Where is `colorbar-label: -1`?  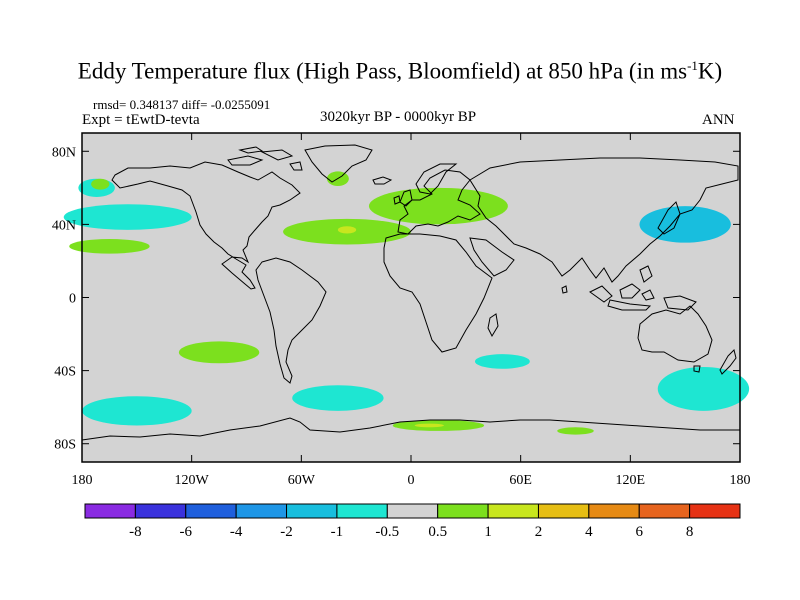
colorbar-label: -1 is located at coordinates (337, 532).